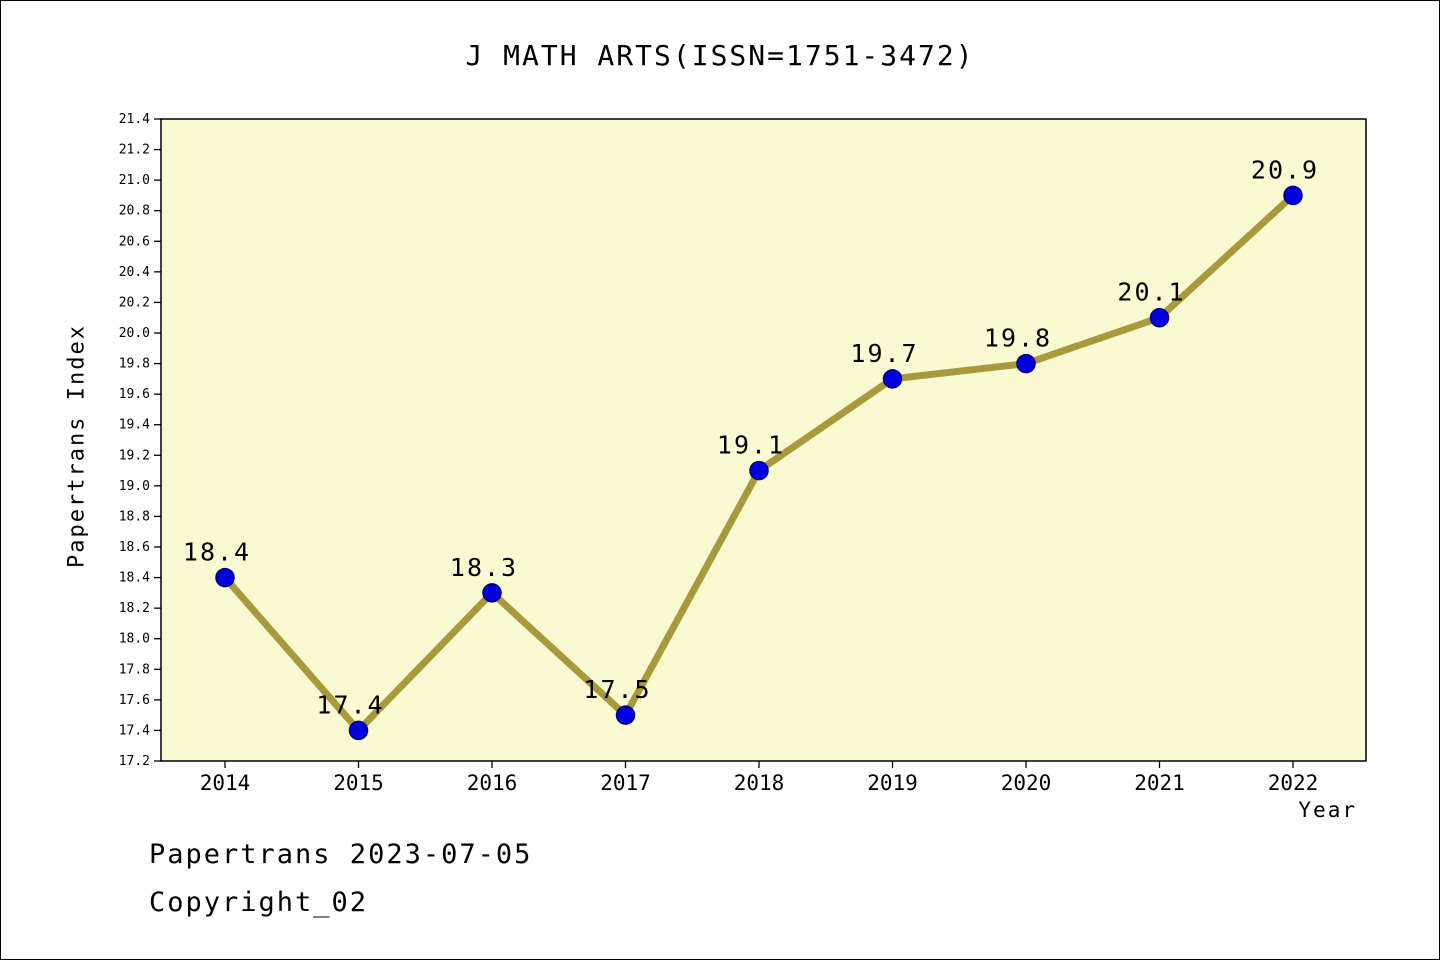 The width and height of the screenshot is (1440, 960). What do you see at coordinates (134, 700) in the screenshot?
I see `y-tick-label: 17.6` at bounding box center [134, 700].